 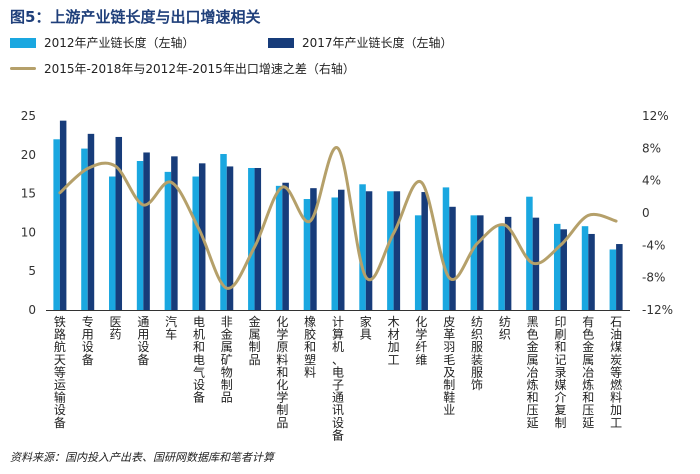 I want to click on x-axis-category-label: 印刷和记录媒介复制, so click(x=560, y=372).